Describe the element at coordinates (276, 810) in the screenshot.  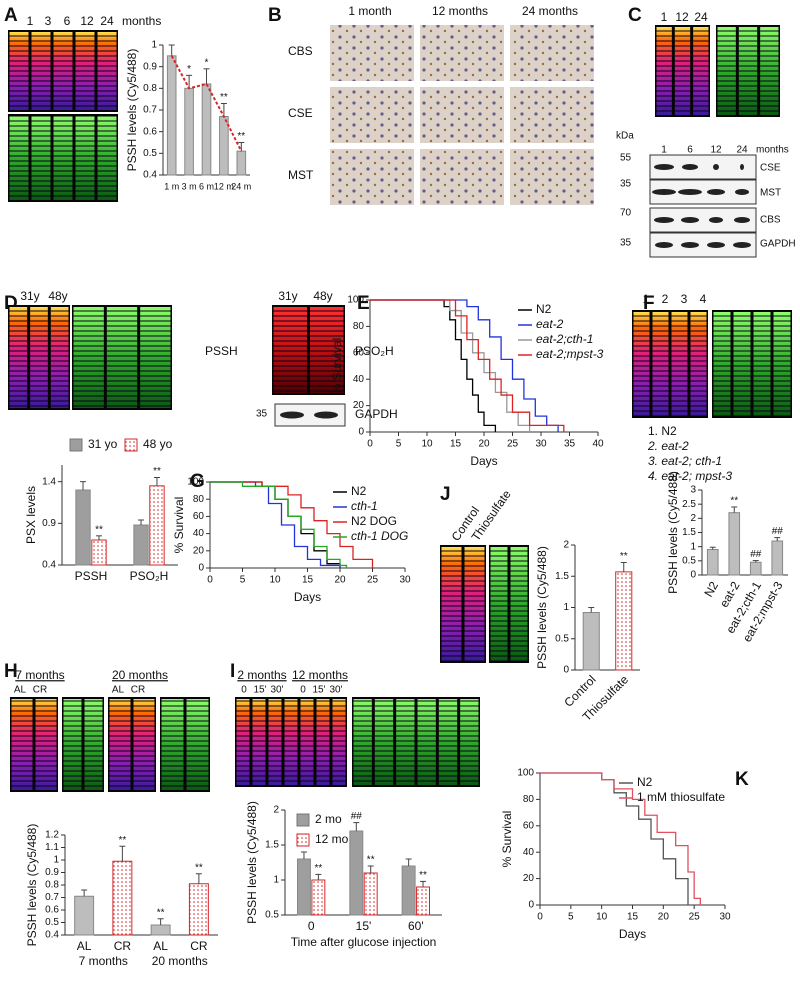
I see `y-tick-label: 2` at that location.